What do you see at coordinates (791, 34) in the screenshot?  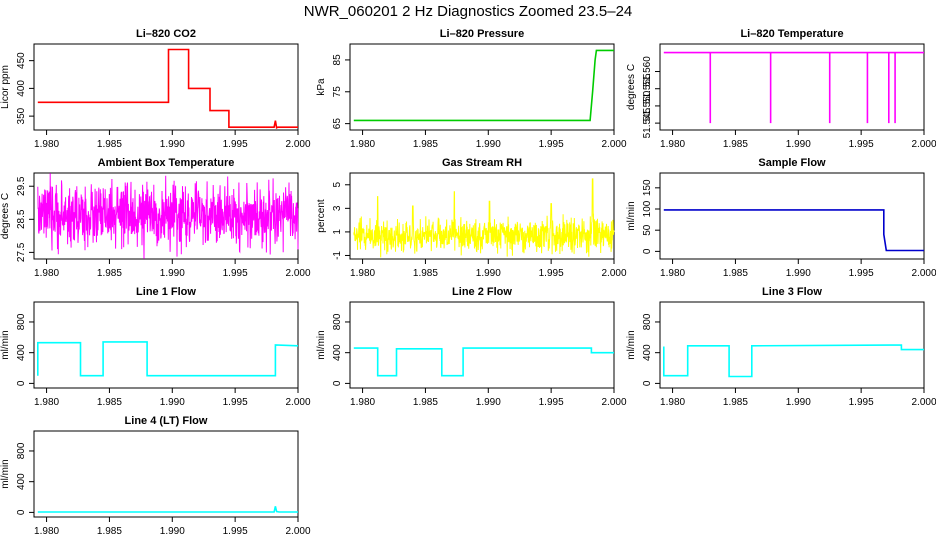 I see `chart-title: Li–820 Temperature` at bounding box center [791, 34].